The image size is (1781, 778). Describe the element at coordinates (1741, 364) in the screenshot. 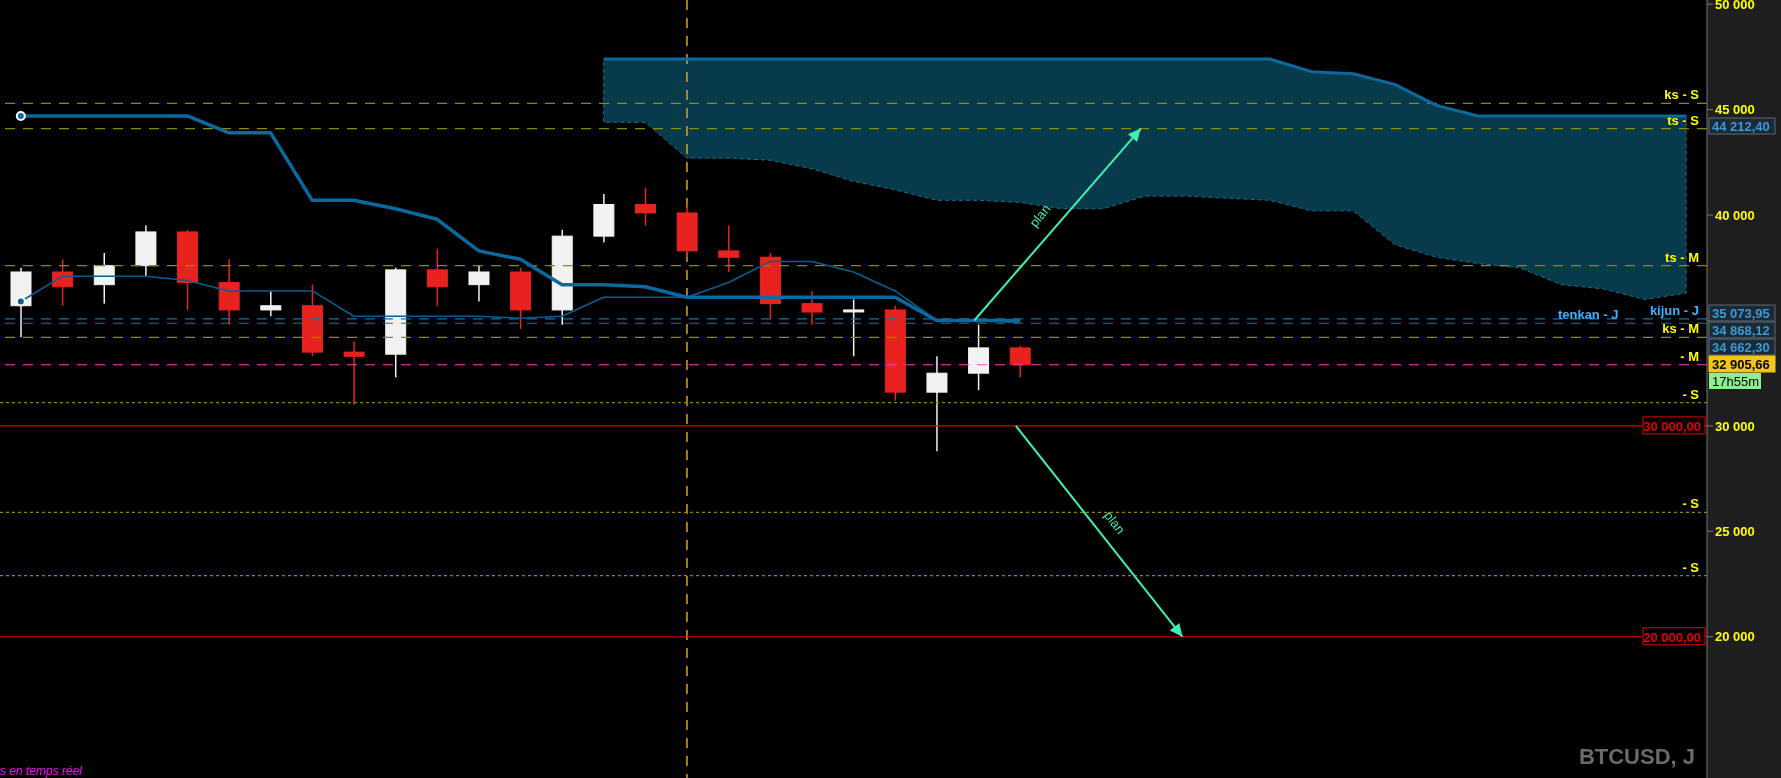

I see `text: 32 905,66` at that location.